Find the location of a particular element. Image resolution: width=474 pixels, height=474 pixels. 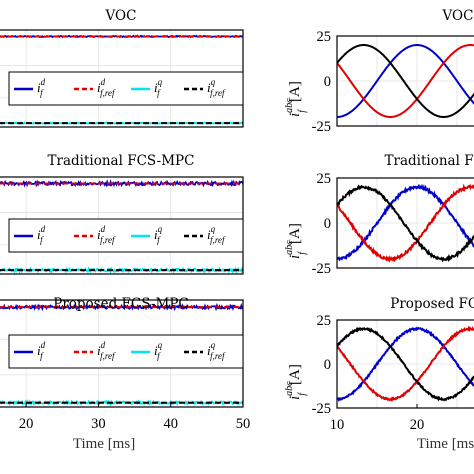

x-tick-label: 10 is located at coordinates (337, 425).